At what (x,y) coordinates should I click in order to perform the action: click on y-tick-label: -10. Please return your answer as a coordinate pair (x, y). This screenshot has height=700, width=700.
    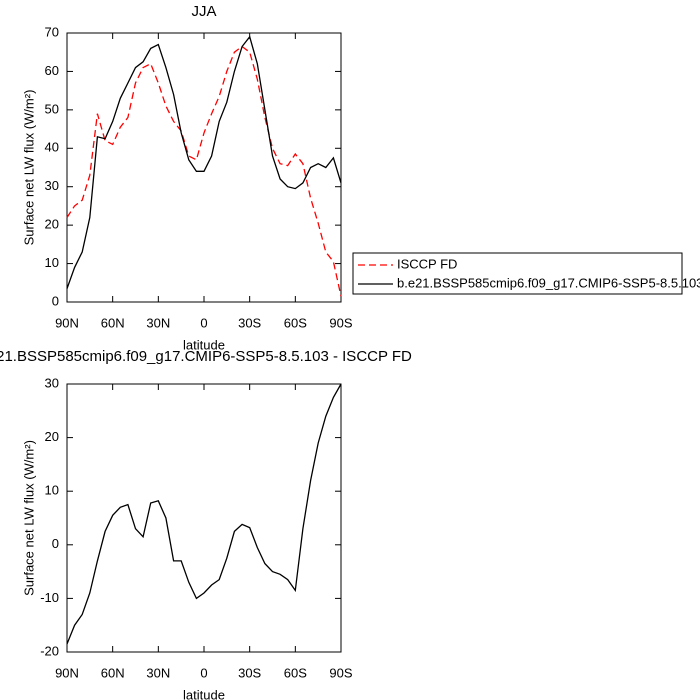
    Looking at the image, I should click on (49, 597).